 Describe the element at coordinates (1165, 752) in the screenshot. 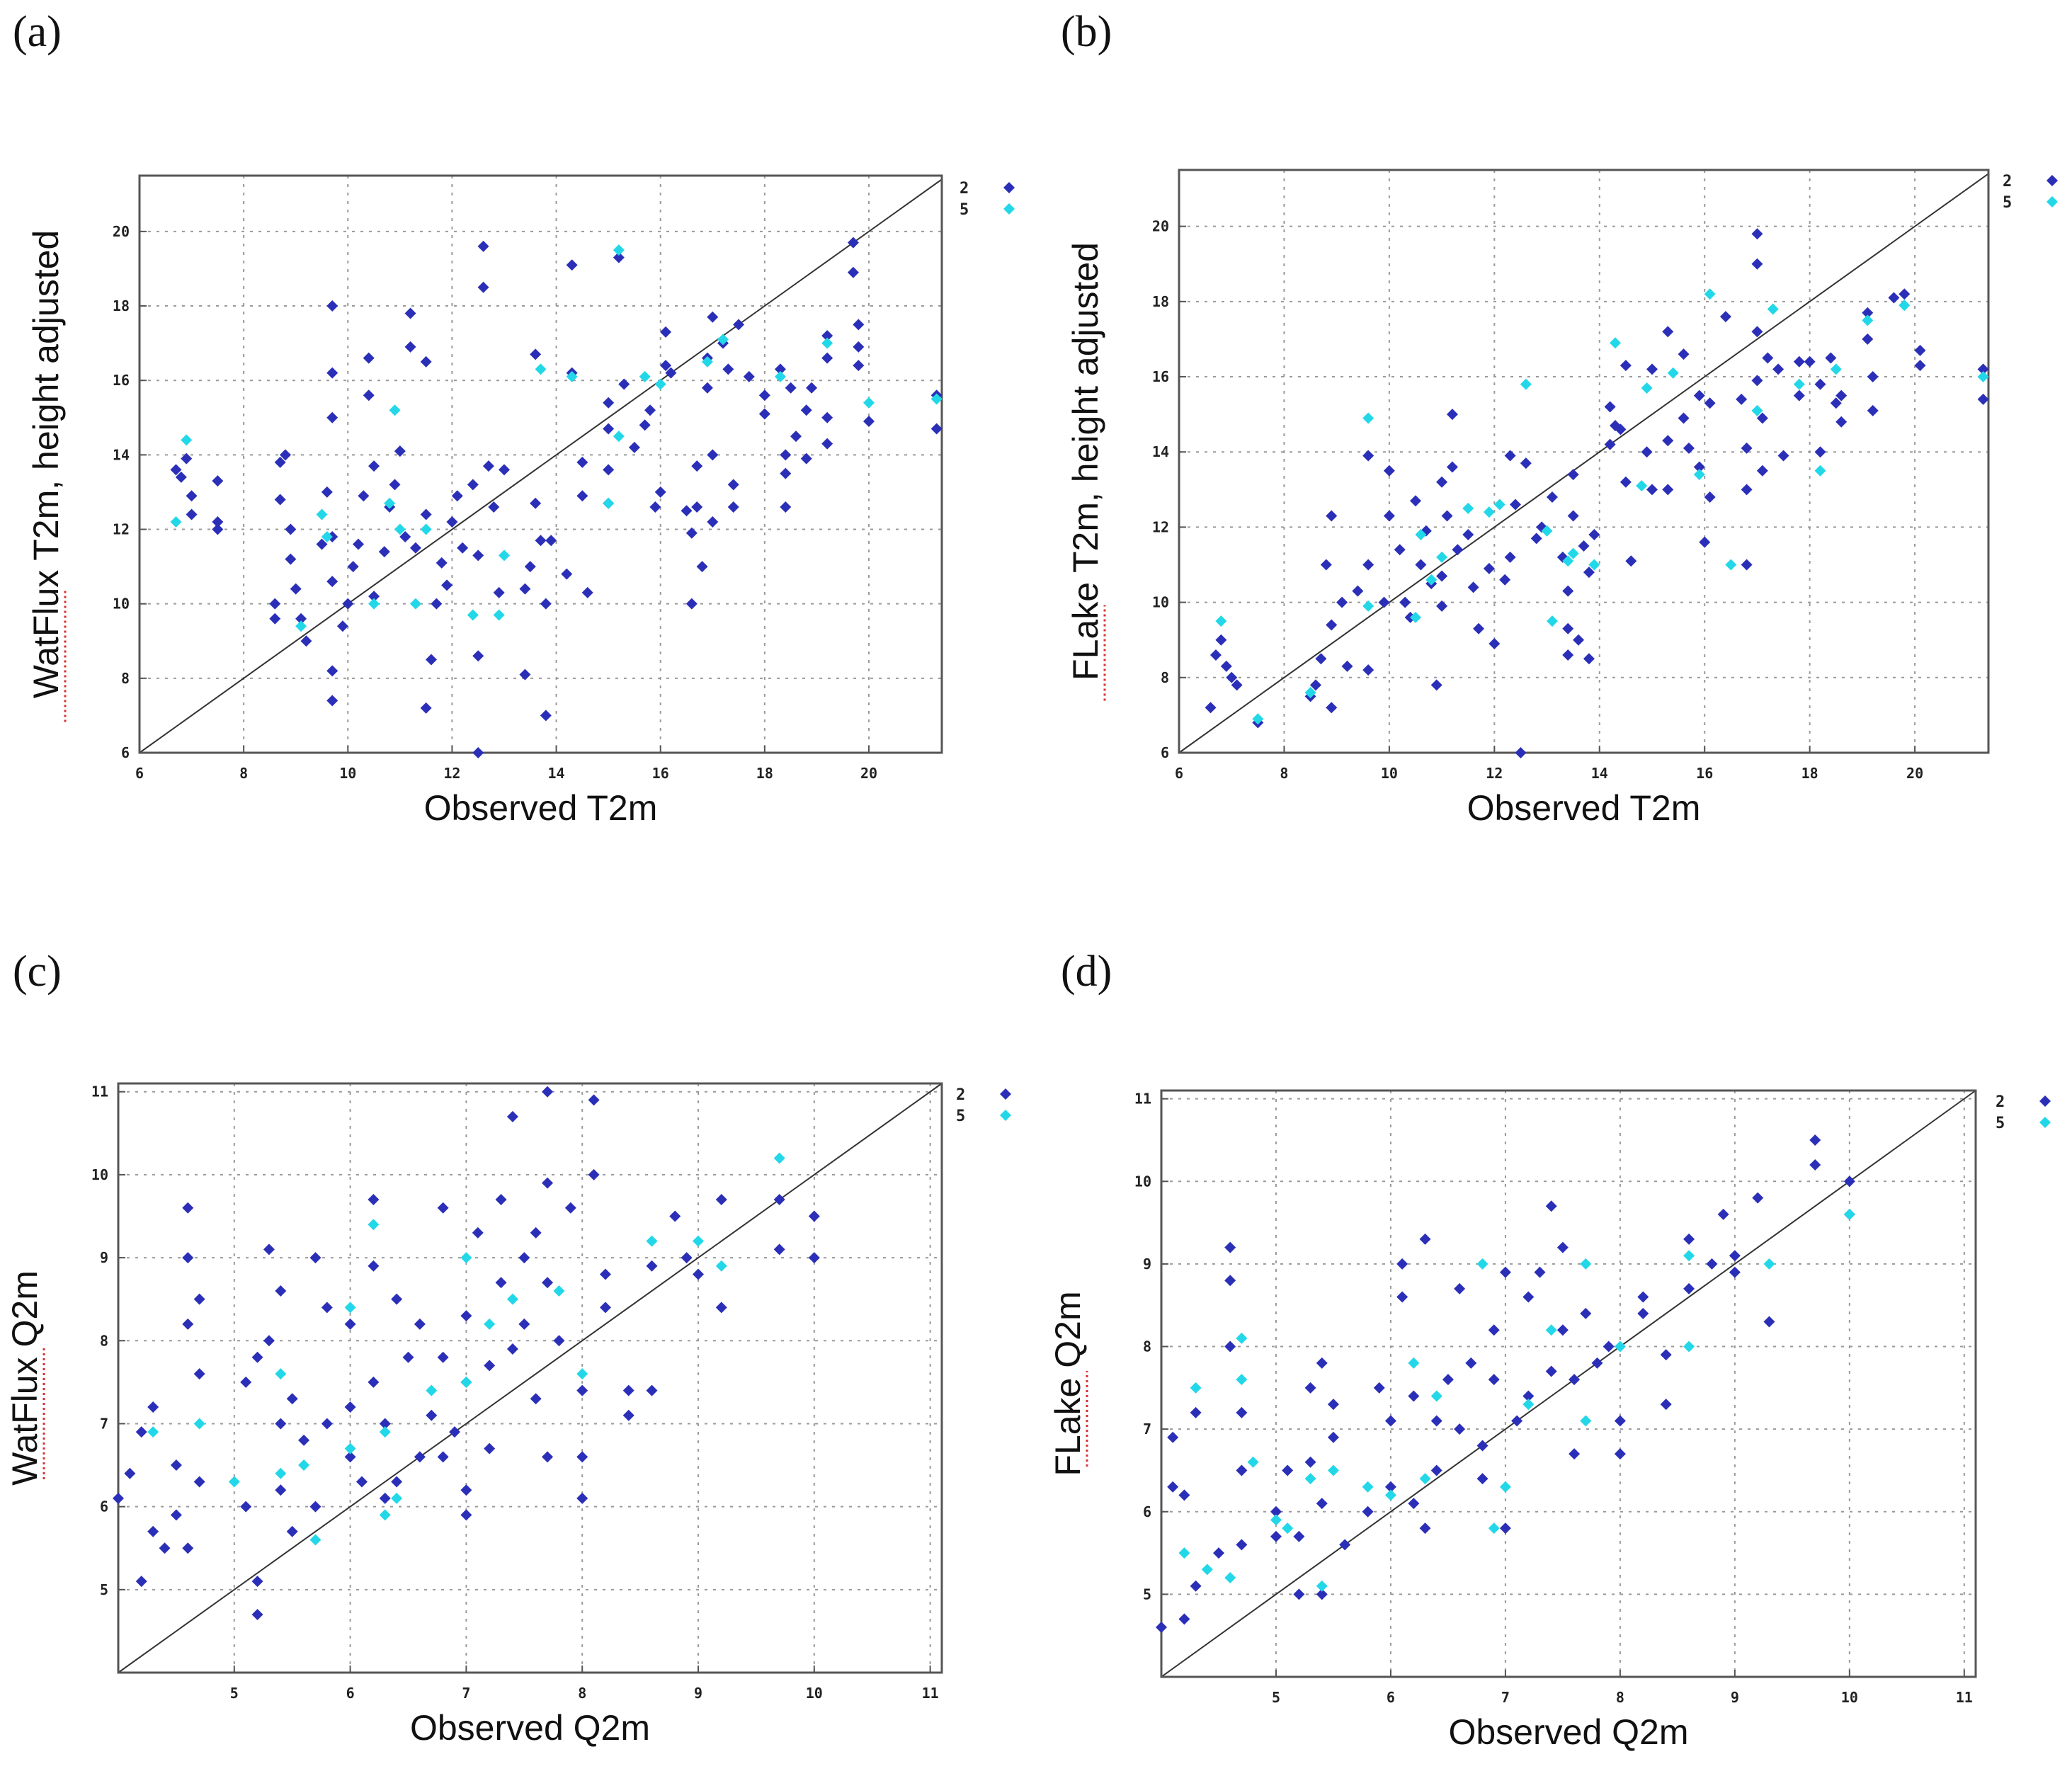

I see `y-tick-label: 6` at that location.